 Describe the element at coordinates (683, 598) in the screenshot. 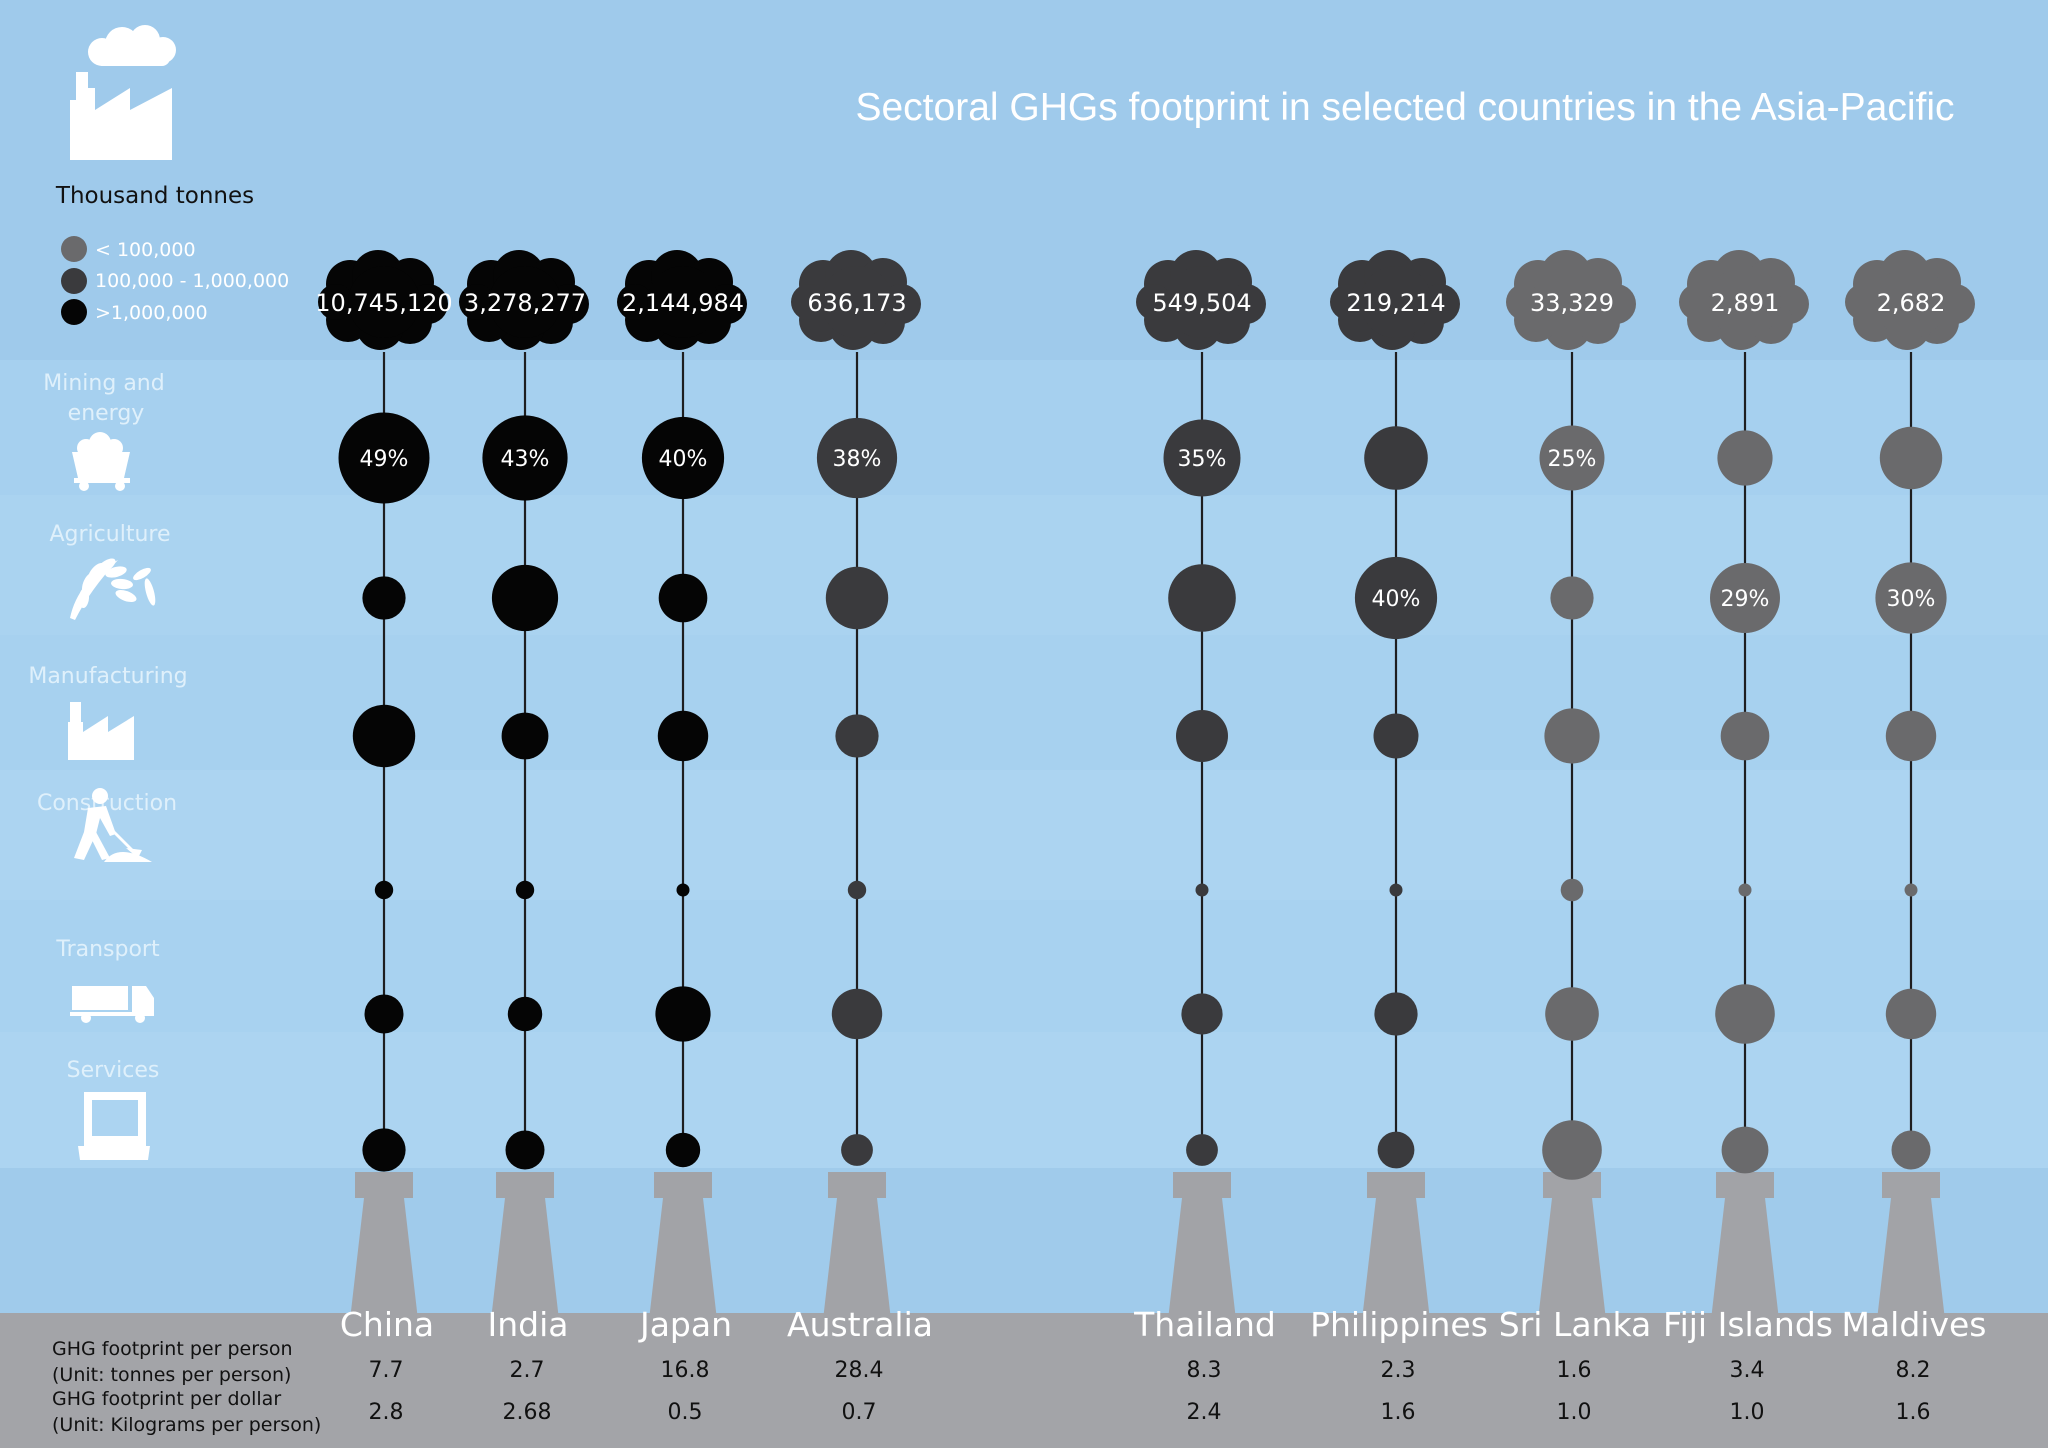

I see `bubble-japan-agriculture` at that location.